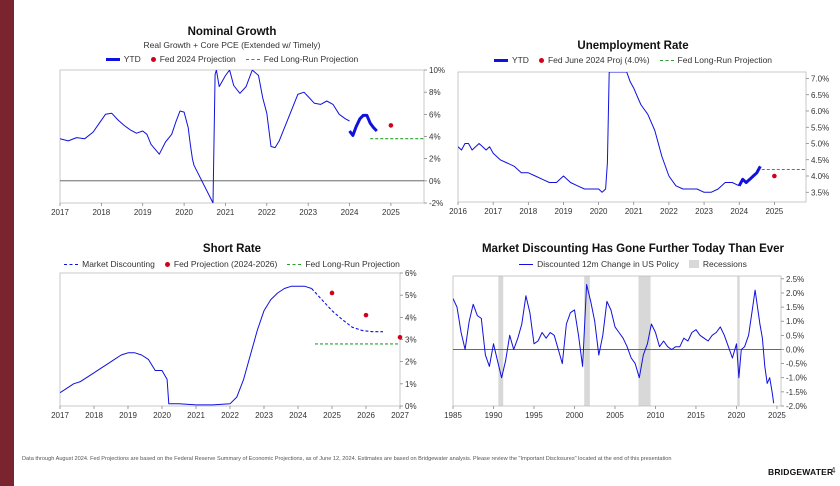 This screenshot has width=840, height=486. Describe the element at coordinates (411, 295) in the screenshot. I see `y-tick-label: 5%` at that location.